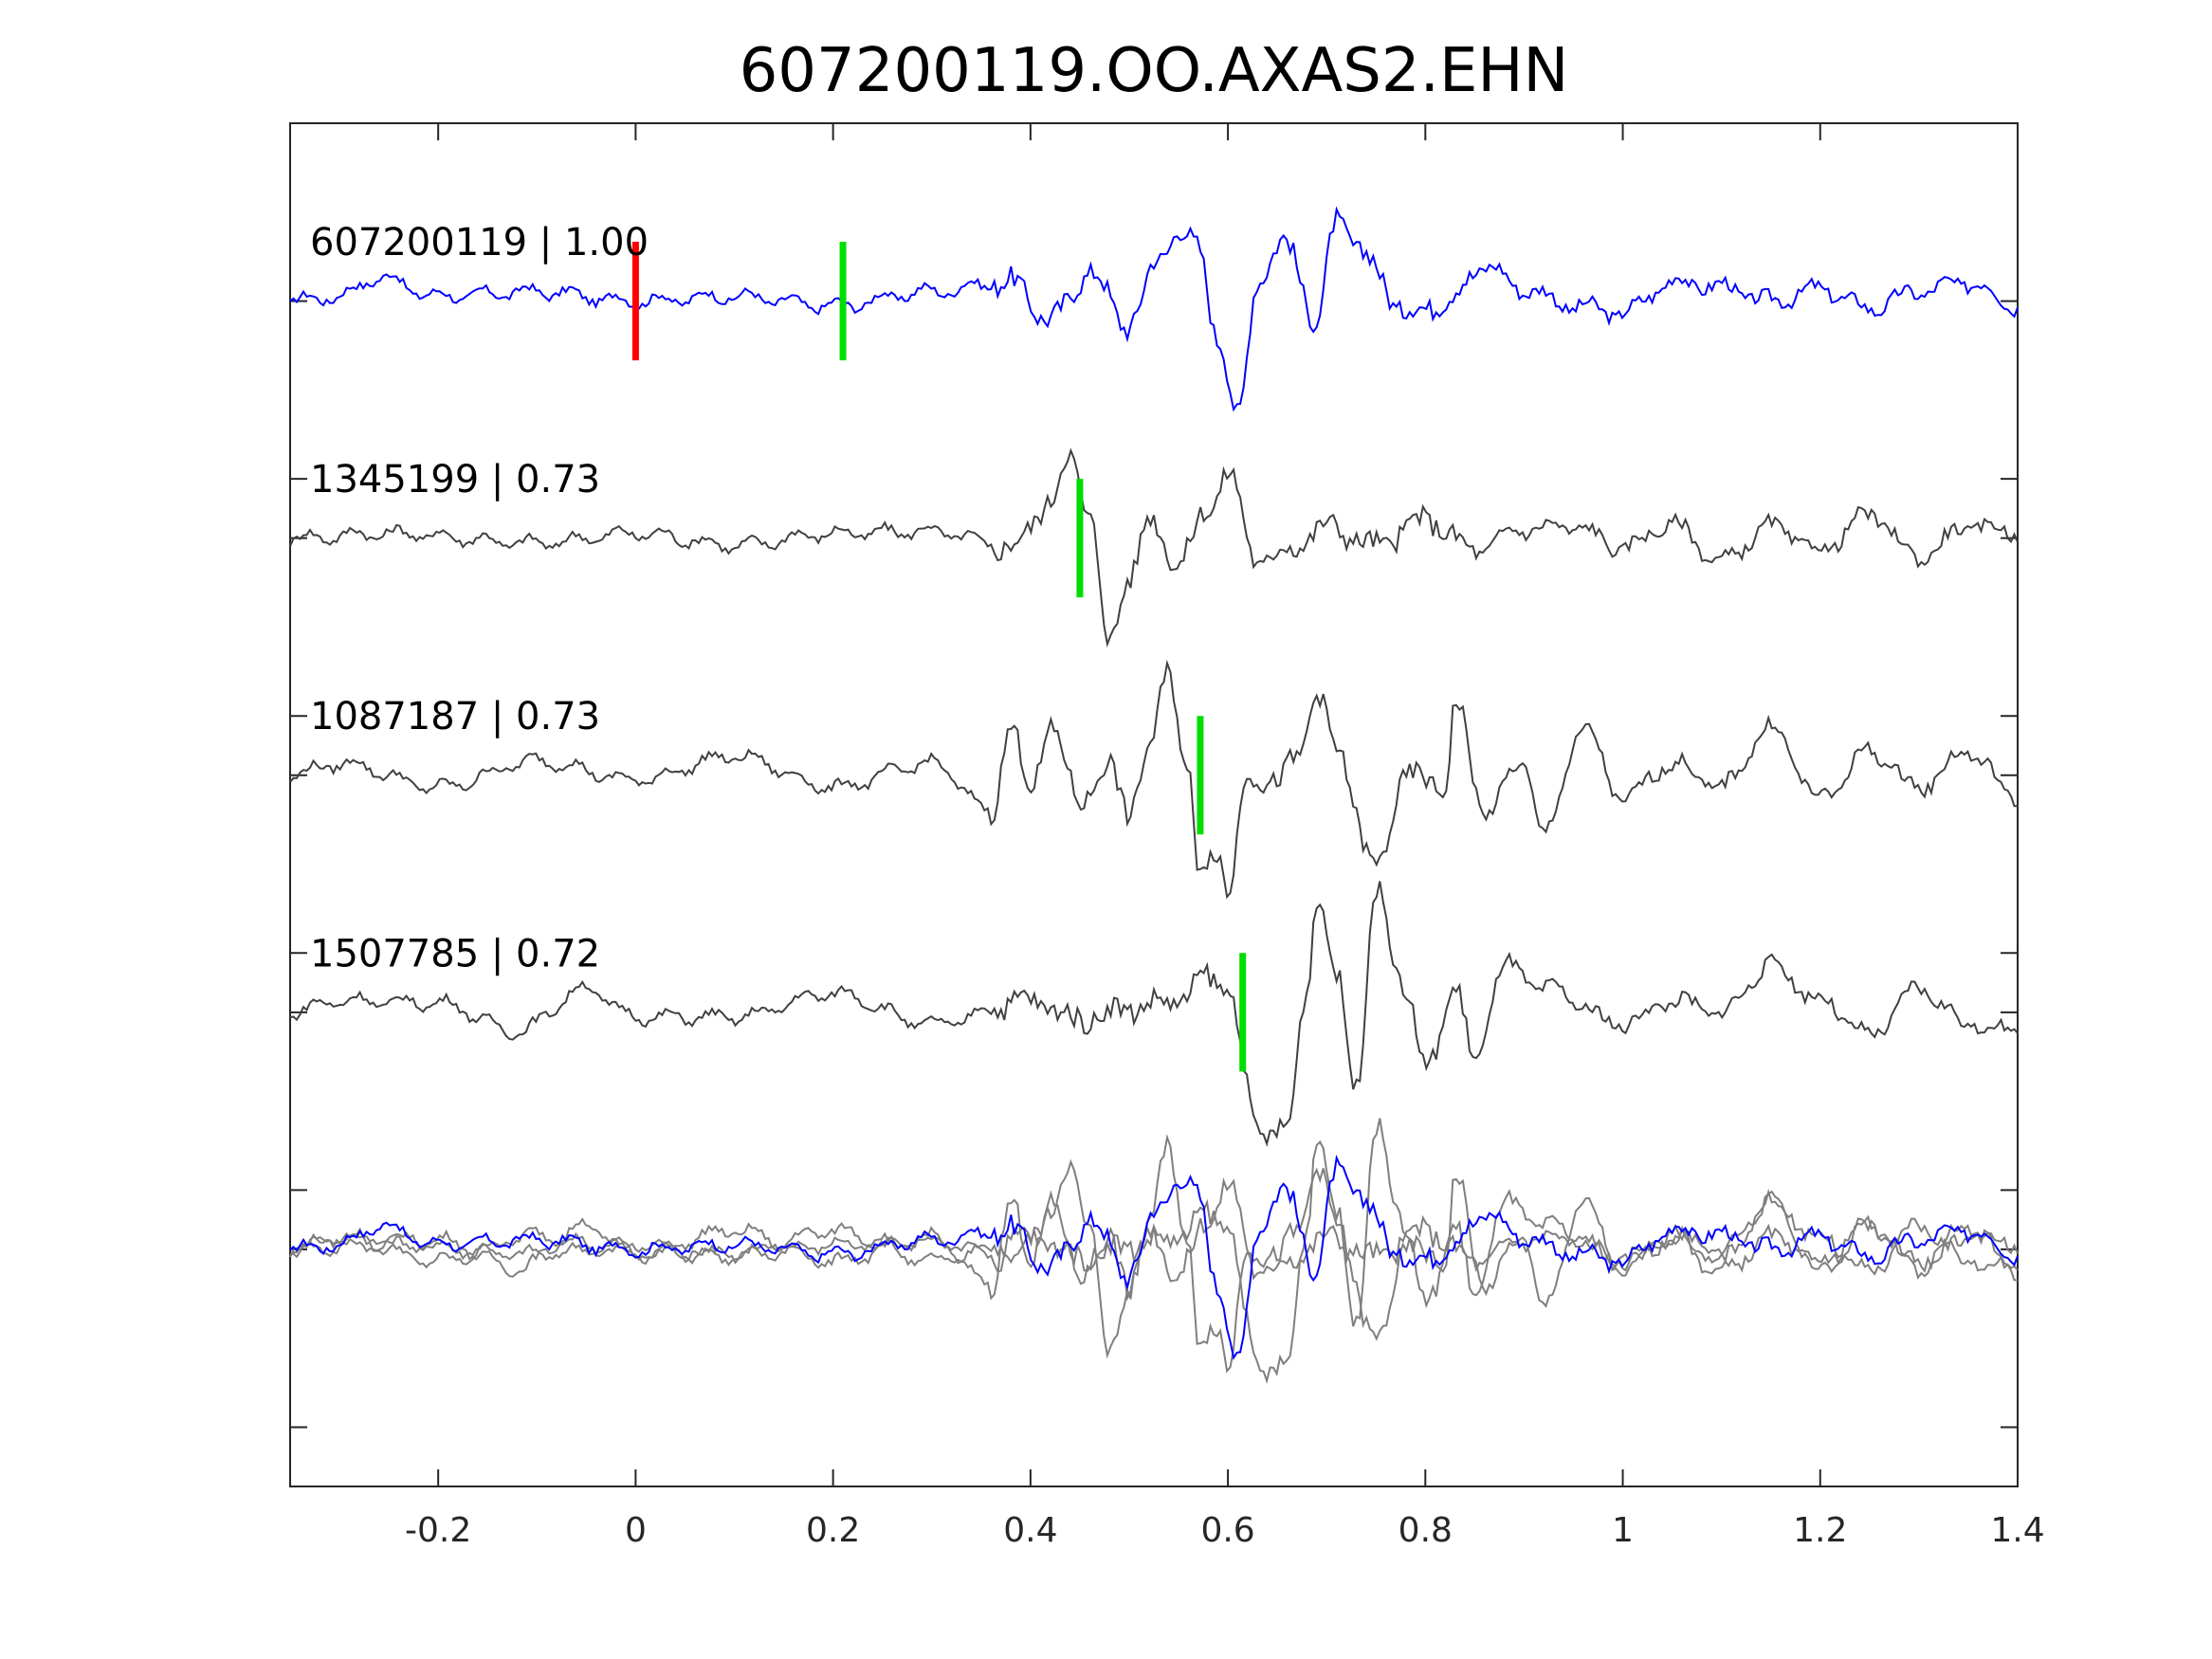  What do you see at coordinates (479, 242) in the screenshot?
I see `trace-label-1: 607200119 | 1.00` at bounding box center [479, 242].